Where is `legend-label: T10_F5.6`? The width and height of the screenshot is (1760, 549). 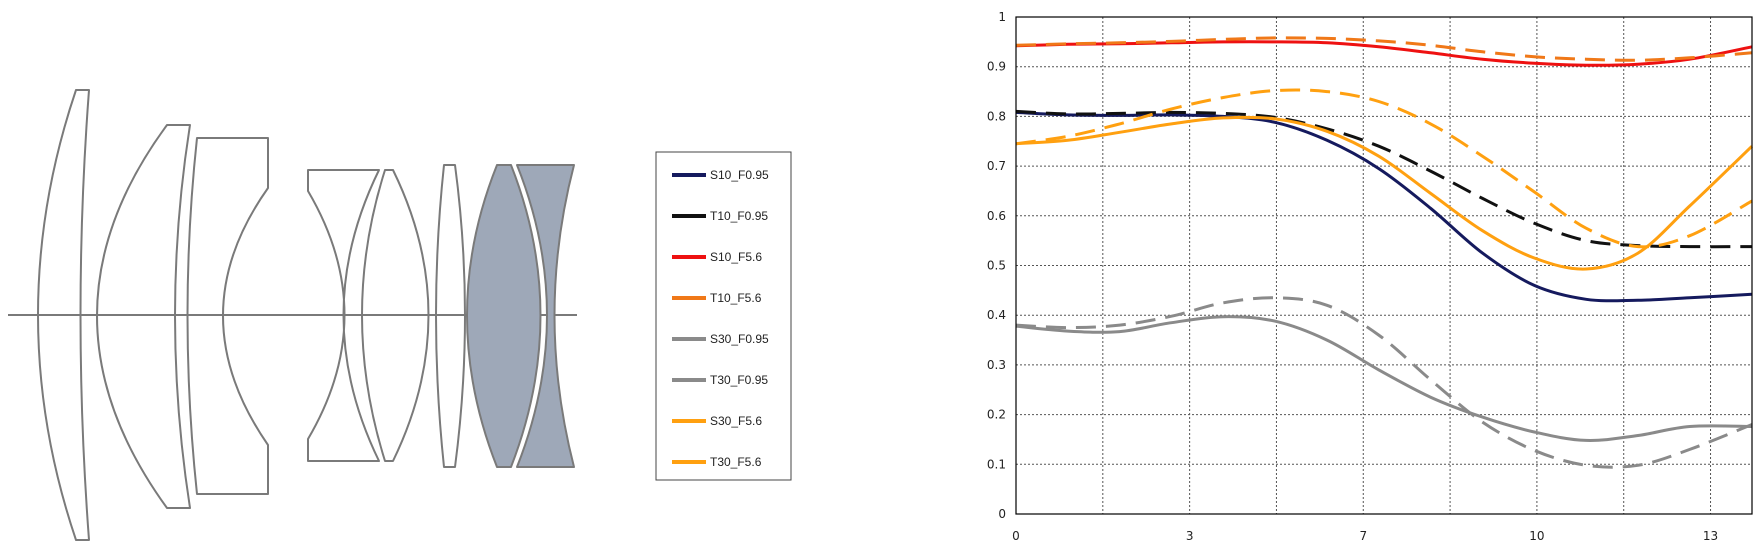 legend-label: T10_F5.6 is located at coordinates (736, 298).